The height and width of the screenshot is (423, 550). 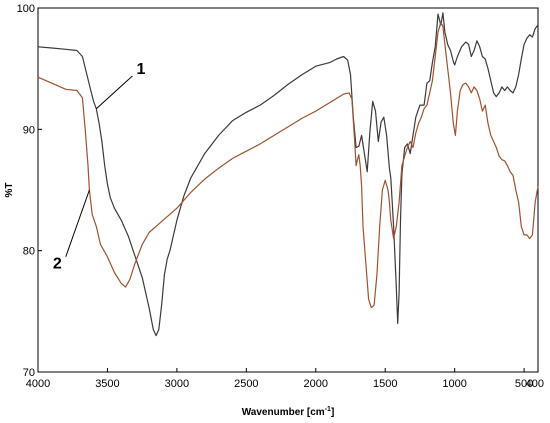 I want to click on y-tick-label: 90, so click(x=29, y=130).